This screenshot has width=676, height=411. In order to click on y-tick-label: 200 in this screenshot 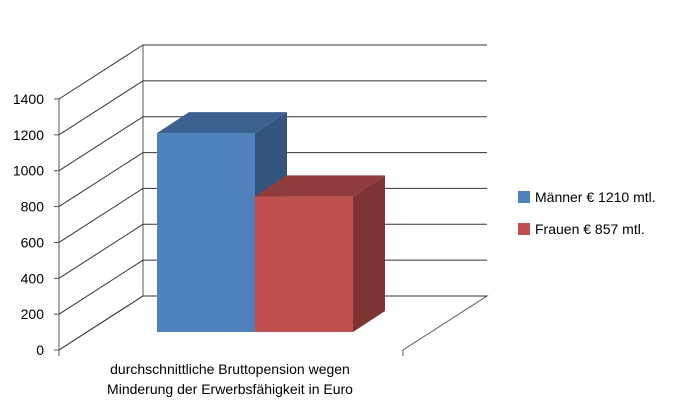, I will do `click(33, 314)`.